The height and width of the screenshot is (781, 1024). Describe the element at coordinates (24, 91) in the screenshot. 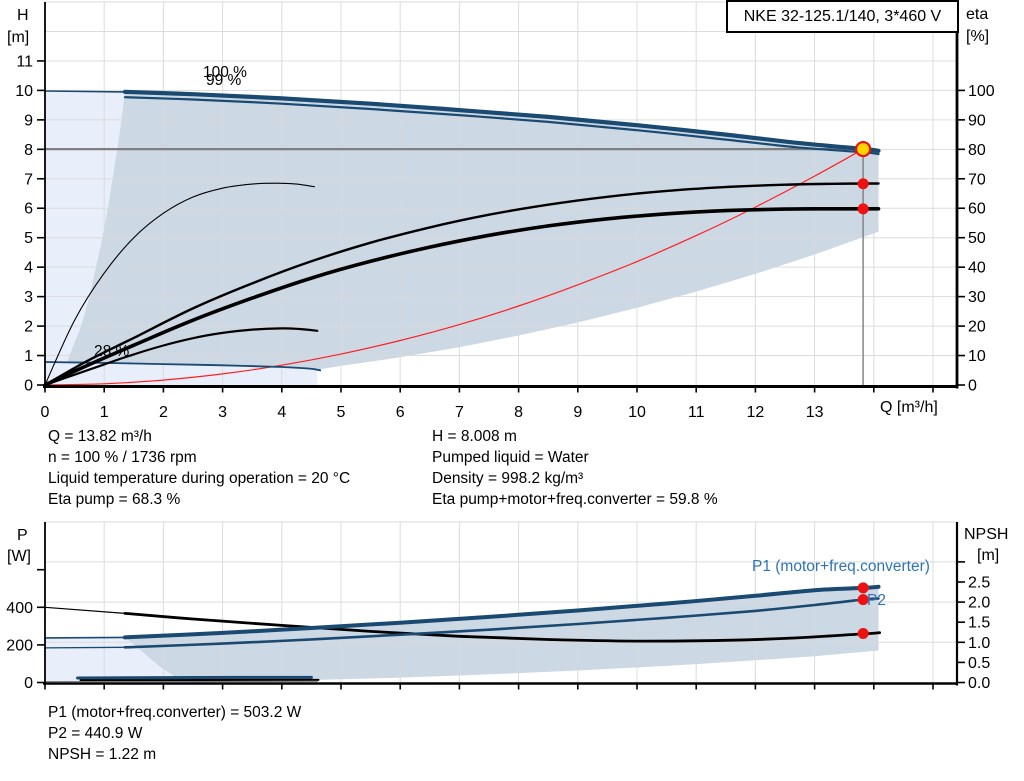

I see `y-left-tick-label: 10` at that location.